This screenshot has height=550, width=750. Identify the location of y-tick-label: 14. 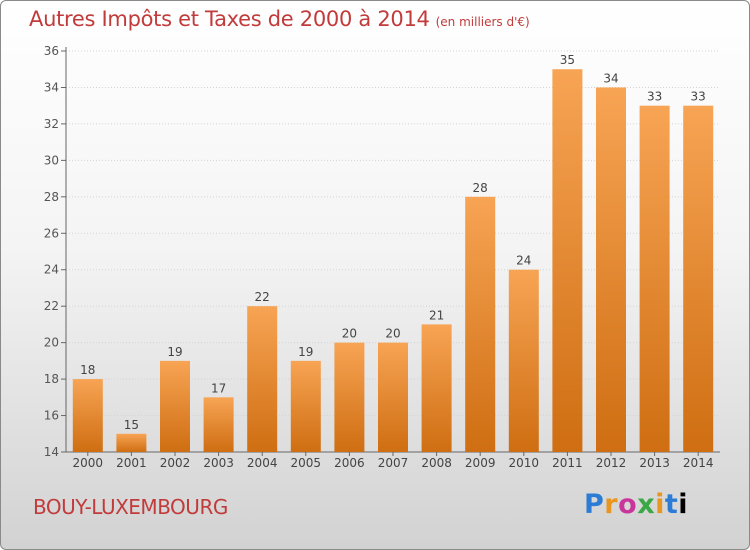
(51, 452).